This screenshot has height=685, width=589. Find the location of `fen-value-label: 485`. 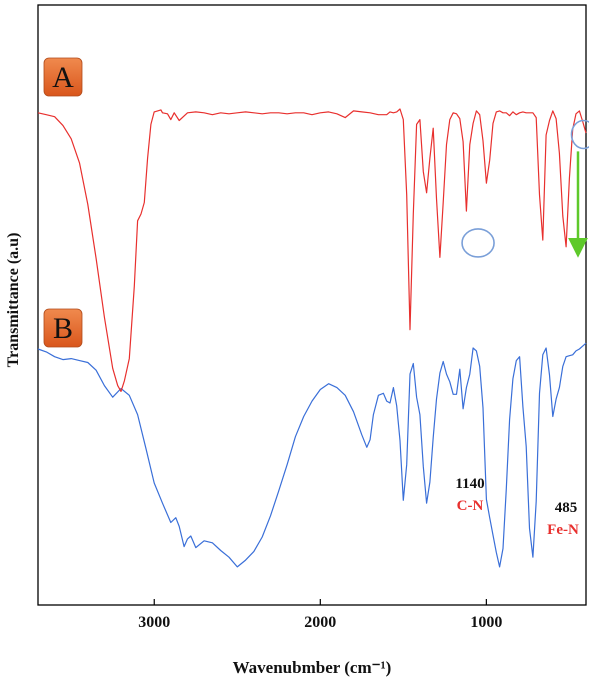

fen-value-label: 485 is located at coordinates (566, 508).